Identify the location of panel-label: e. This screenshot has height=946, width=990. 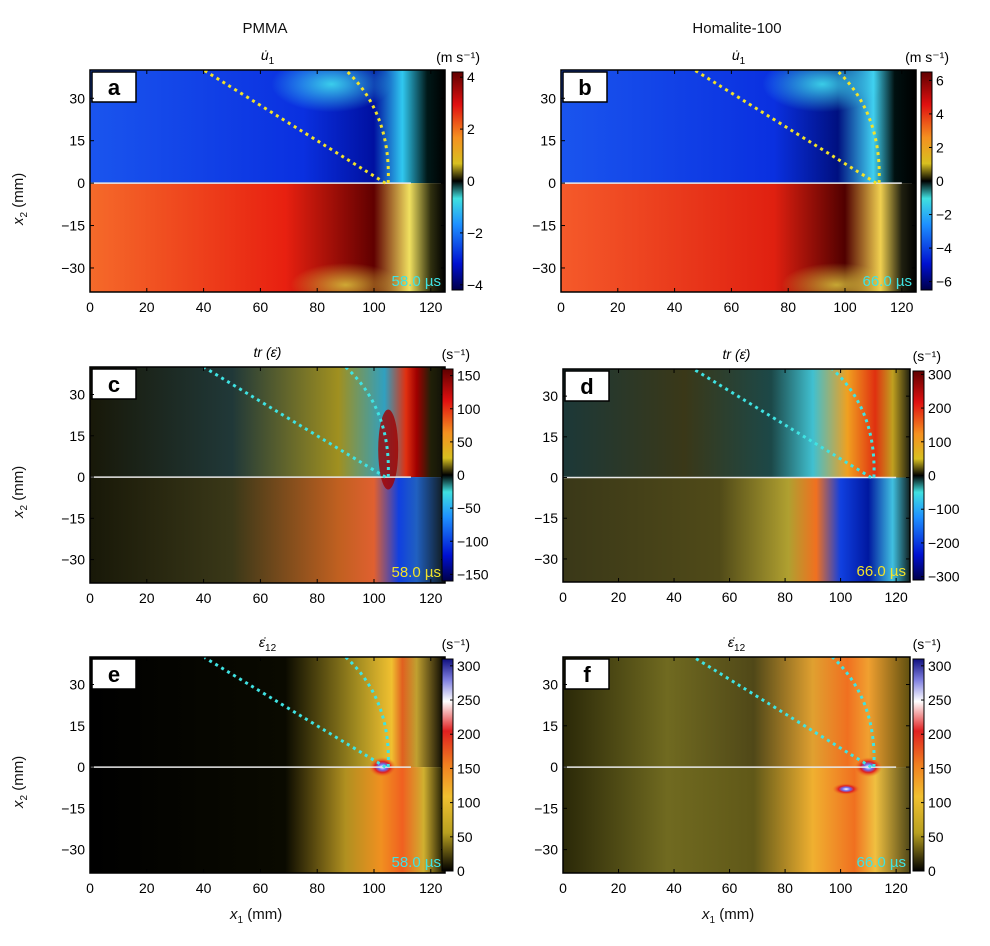
(114, 674).